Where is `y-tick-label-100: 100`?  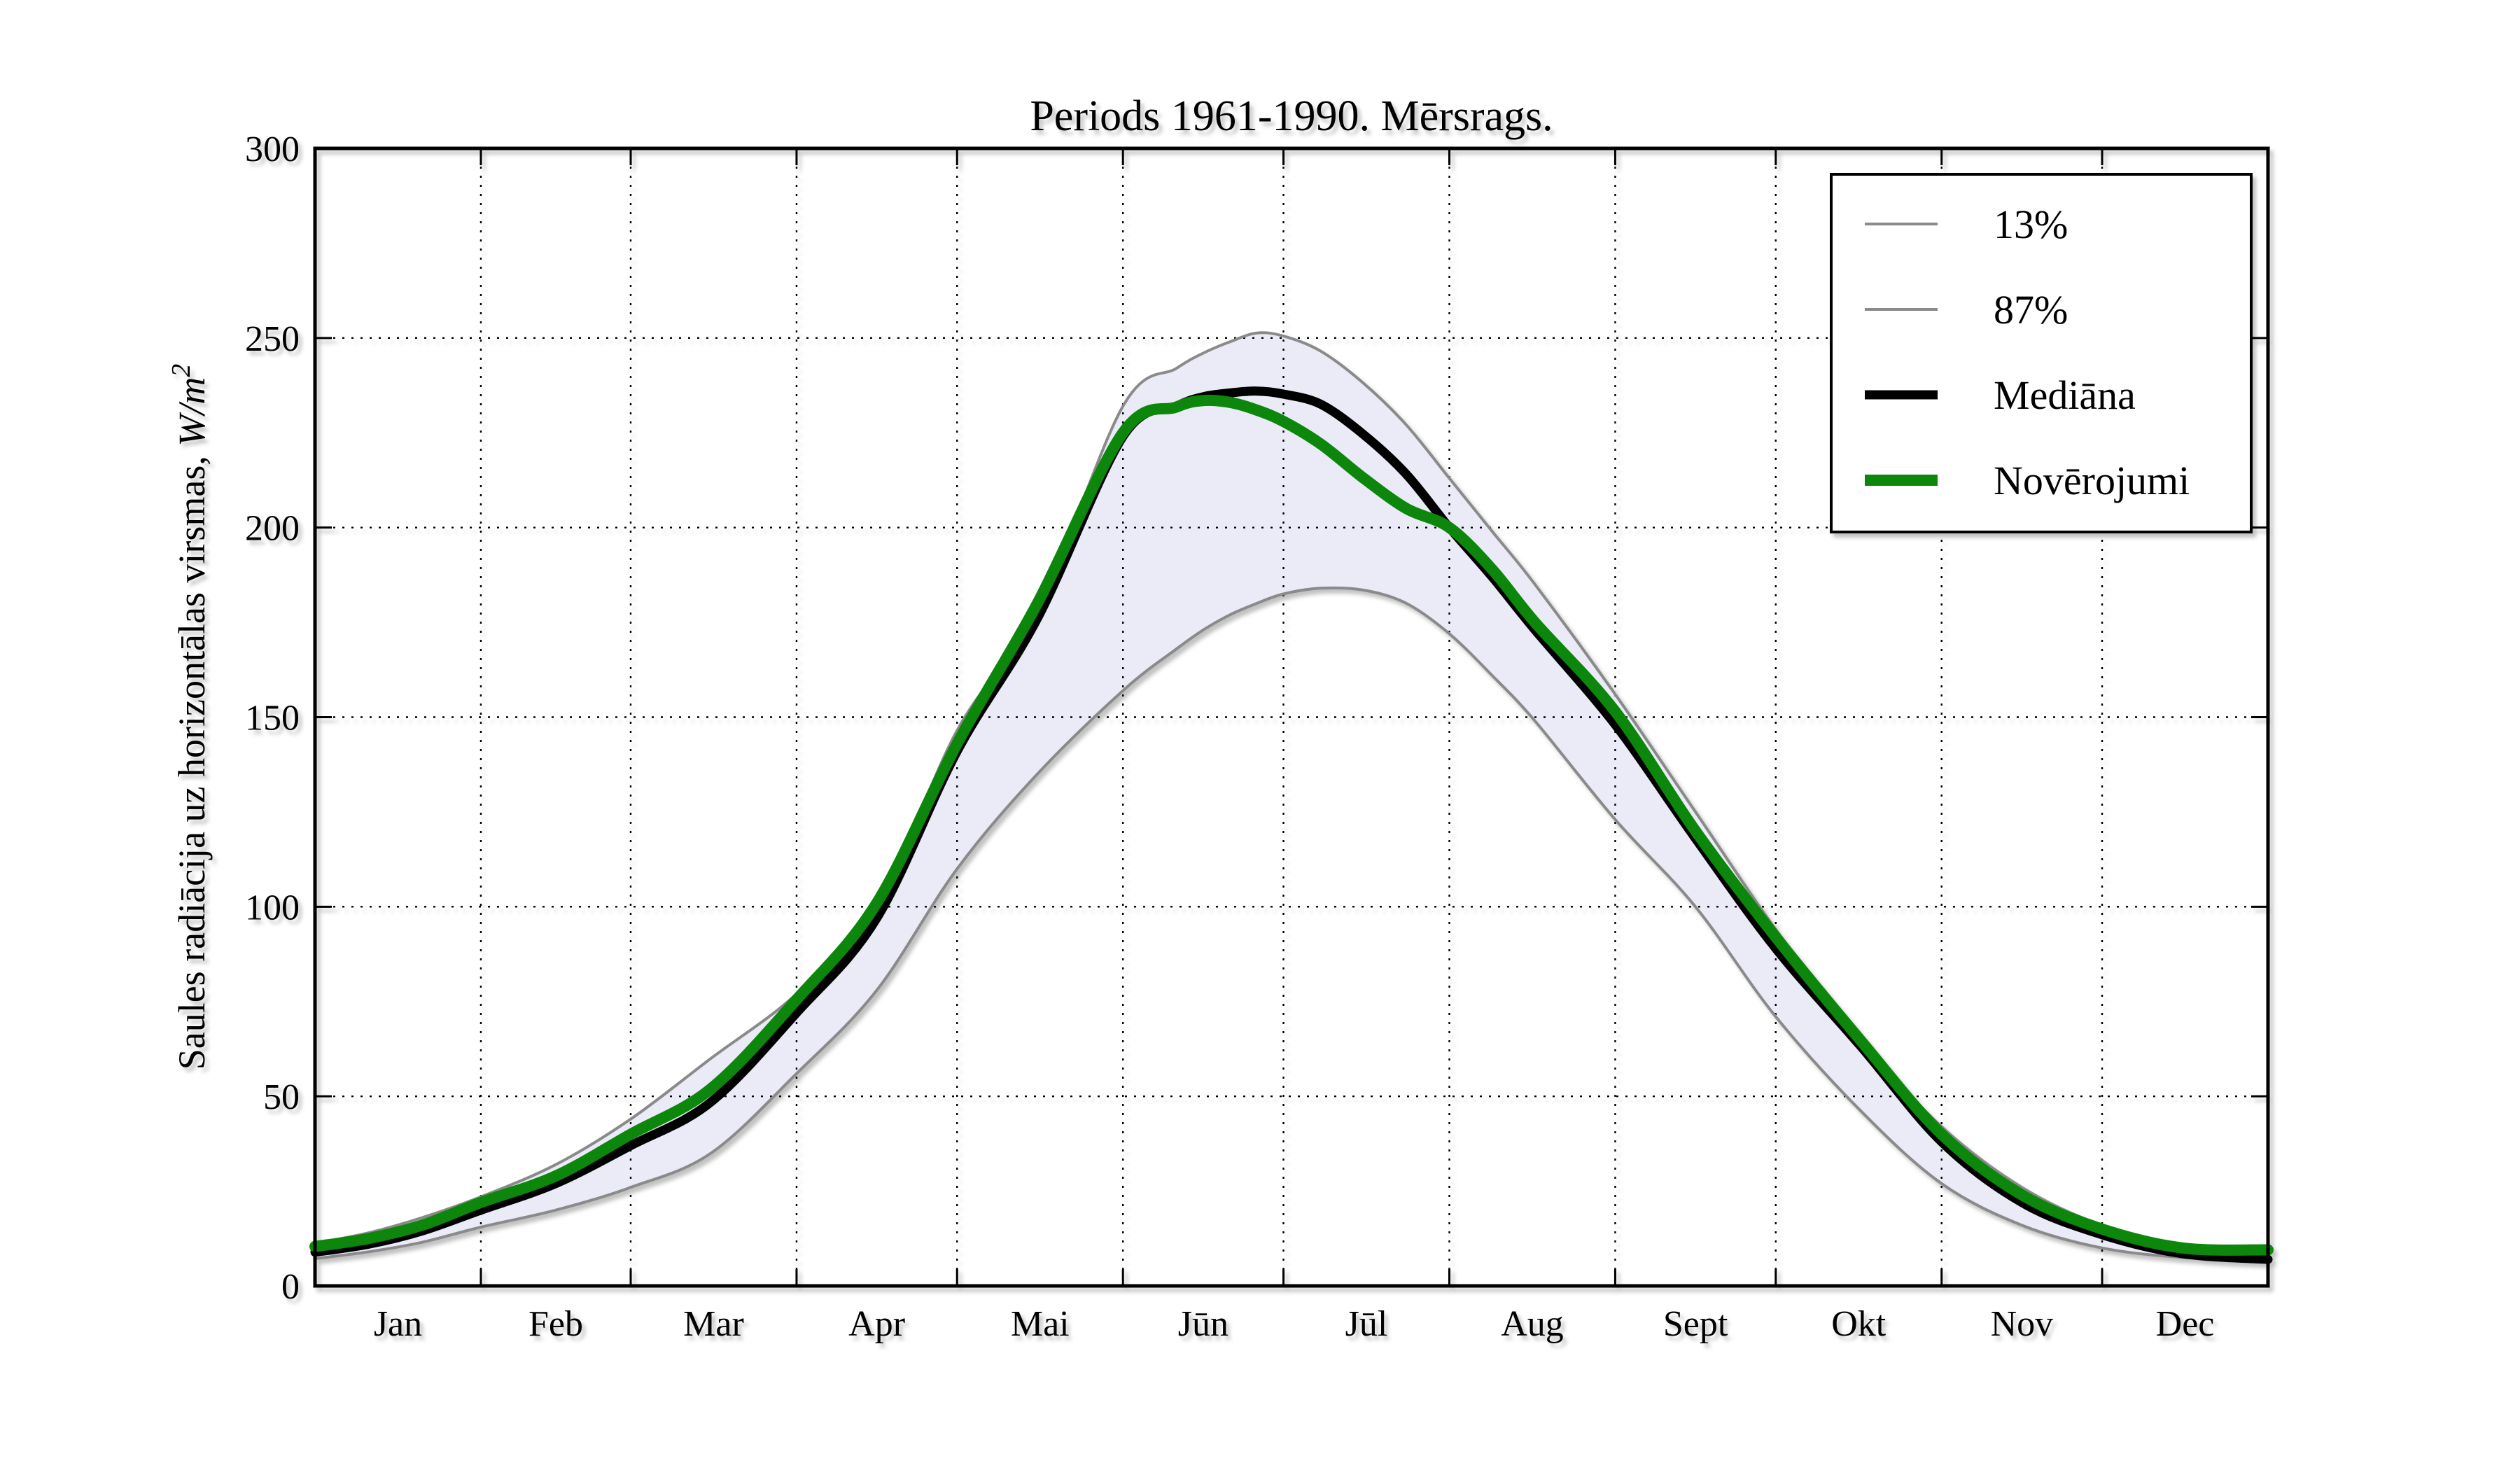 y-tick-label-100: 100 is located at coordinates (272, 907).